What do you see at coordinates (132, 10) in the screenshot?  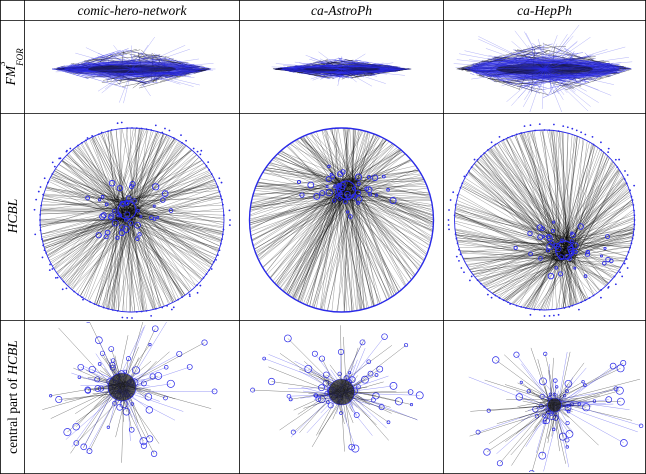 I see `column-header-comic-hero-network: comic-hero-network` at bounding box center [132, 10].